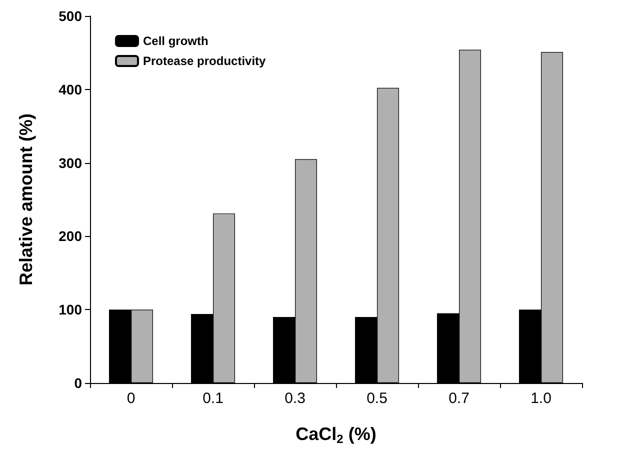 This screenshot has width=620, height=452. I want to click on x-tick-label: 0.3, so click(295, 398).